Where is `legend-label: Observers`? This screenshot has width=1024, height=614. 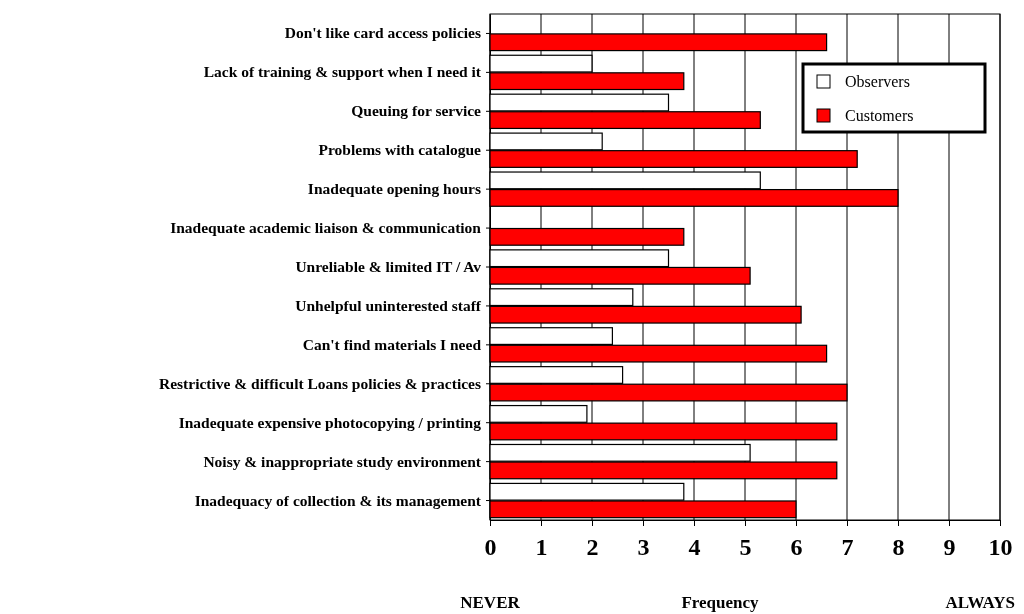
legend-label: Observers is located at coordinates (877, 81).